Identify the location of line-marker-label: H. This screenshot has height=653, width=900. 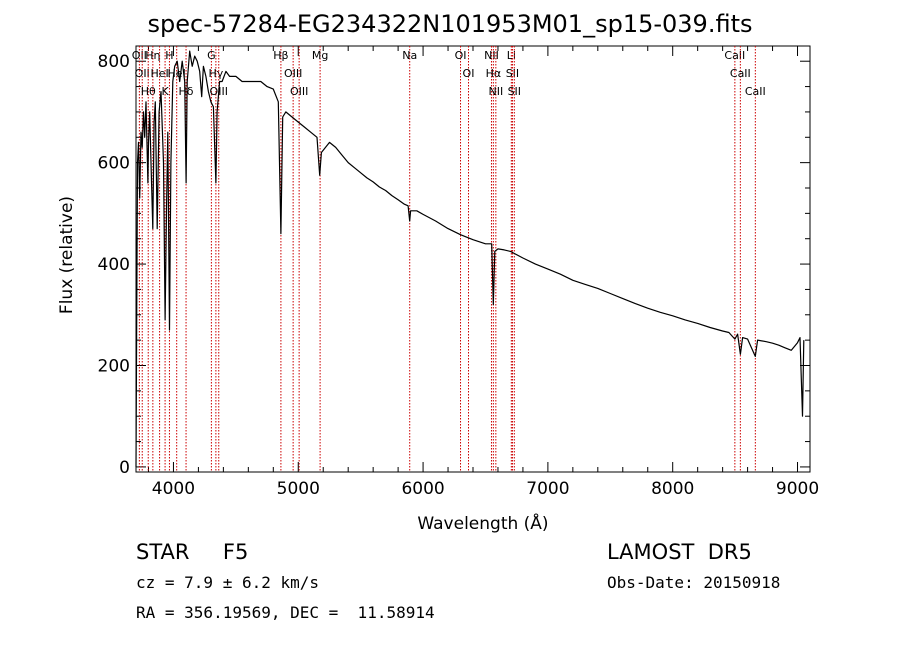
(169, 55).